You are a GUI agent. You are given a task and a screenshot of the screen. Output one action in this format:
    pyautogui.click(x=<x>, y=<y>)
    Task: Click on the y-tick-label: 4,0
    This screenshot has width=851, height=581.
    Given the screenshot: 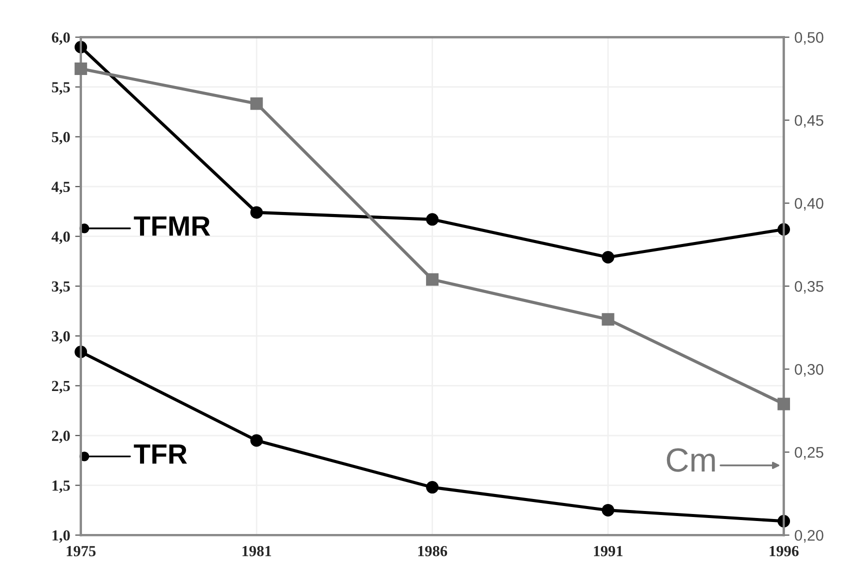 What is the action you would take?
    pyautogui.click(x=61, y=237)
    